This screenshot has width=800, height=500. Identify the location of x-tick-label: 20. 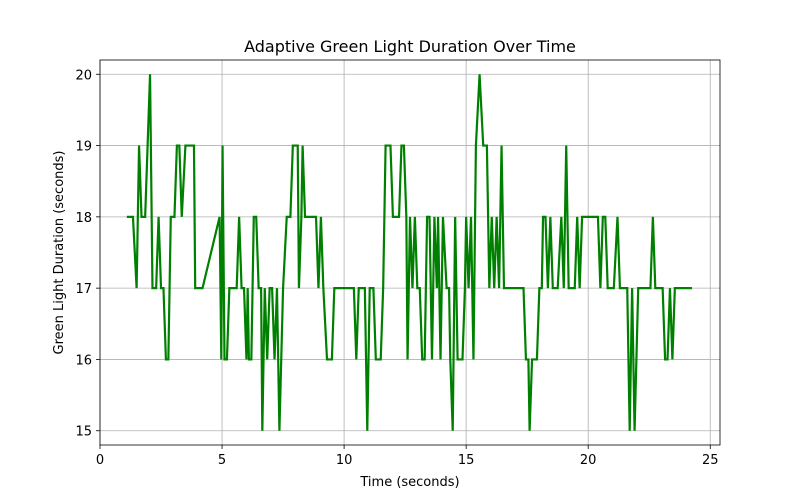
(588, 460).